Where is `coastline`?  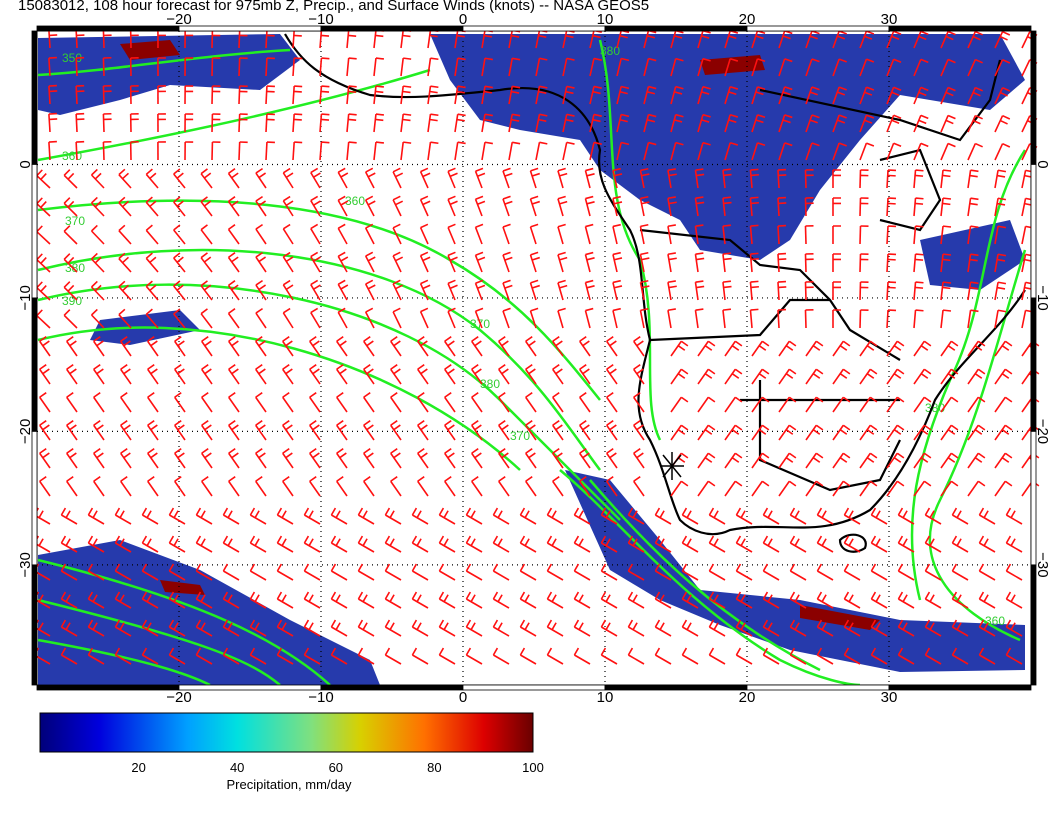
coastline is located at coordinates (770, 294).